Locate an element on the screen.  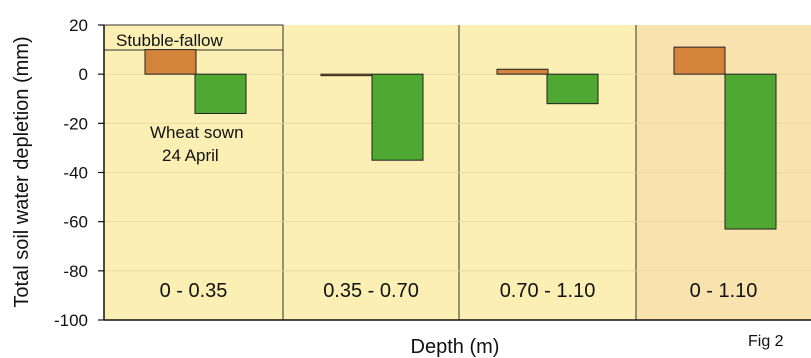
figure-label: Fig 2 is located at coordinates (766, 341).